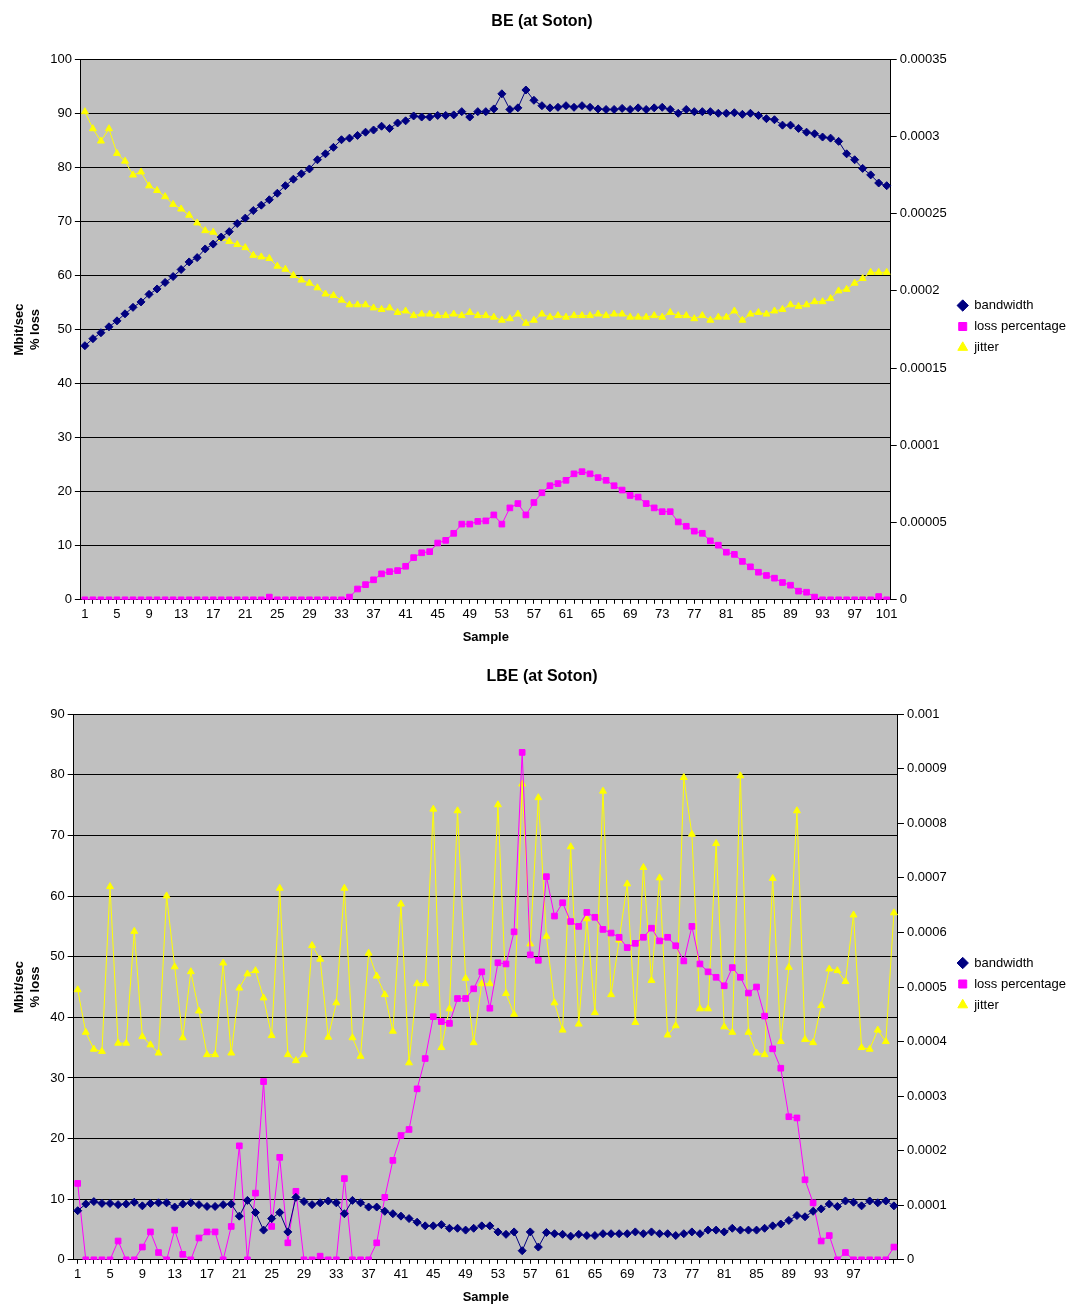 This screenshot has height=1315, width=1076. Describe the element at coordinates (926, 986) in the screenshot. I see `y2-tick-label: 0.0005` at that location.